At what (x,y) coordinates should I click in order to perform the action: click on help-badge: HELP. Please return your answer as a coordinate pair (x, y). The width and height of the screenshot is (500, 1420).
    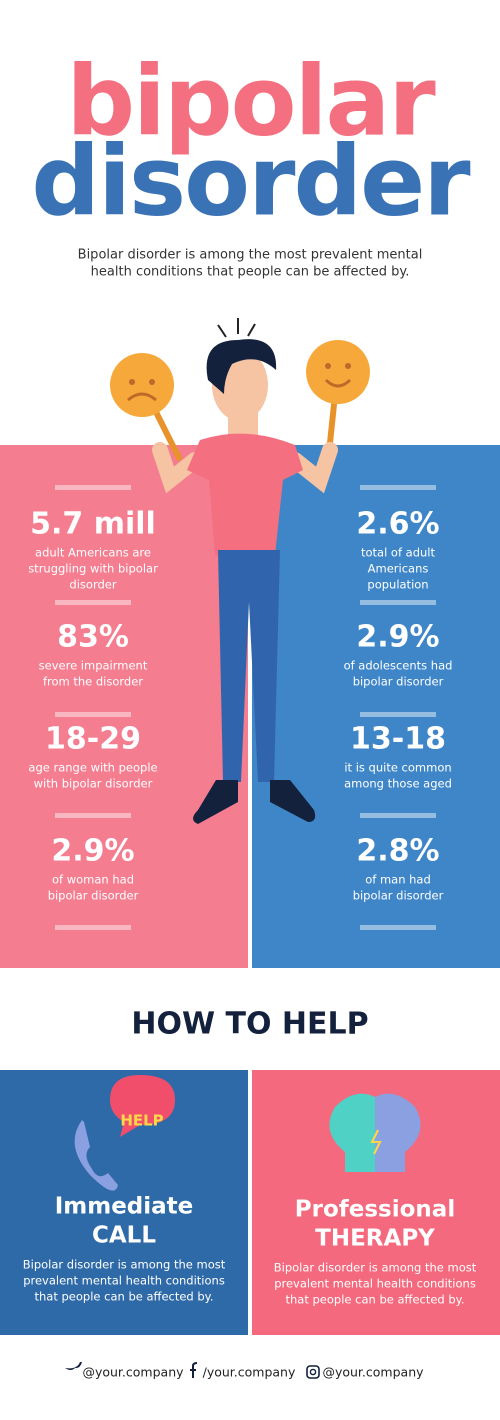
    Looking at the image, I should click on (141, 1121).